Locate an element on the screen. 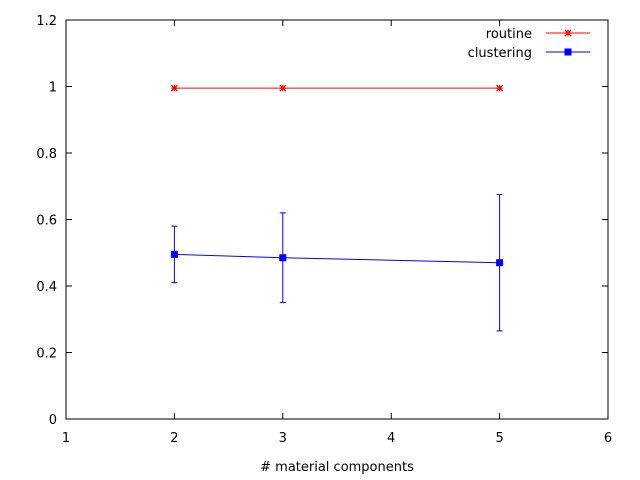  legend-label: routine is located at coordinates (509, 34).